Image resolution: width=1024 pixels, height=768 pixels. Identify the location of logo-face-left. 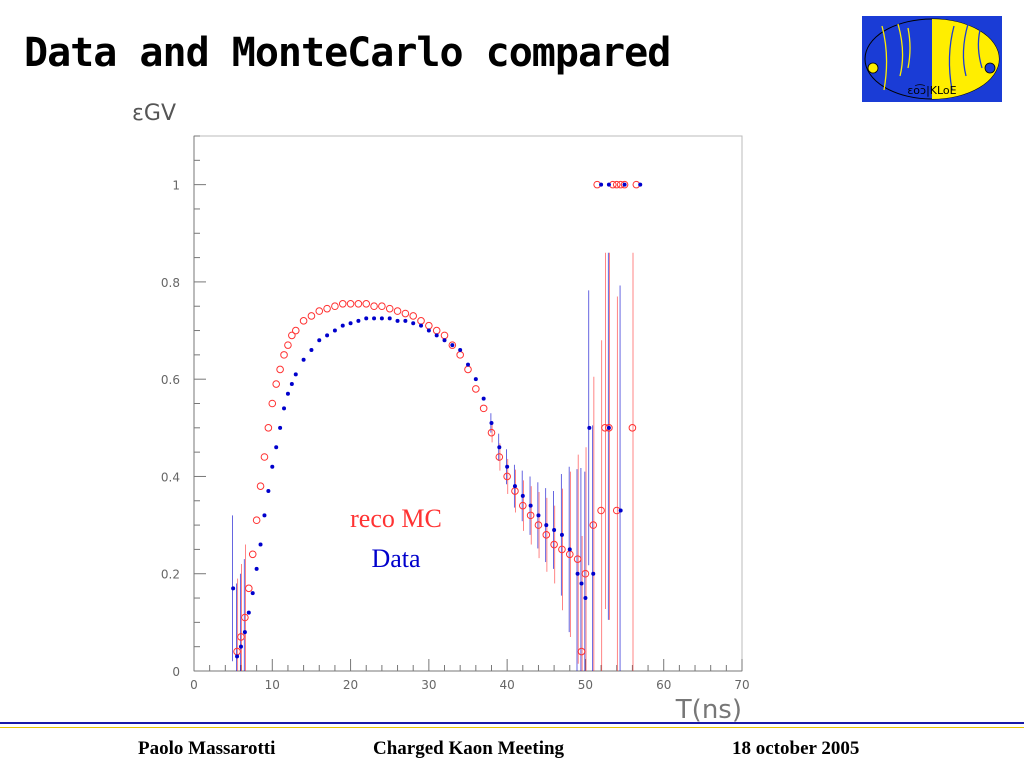
(896, 57).